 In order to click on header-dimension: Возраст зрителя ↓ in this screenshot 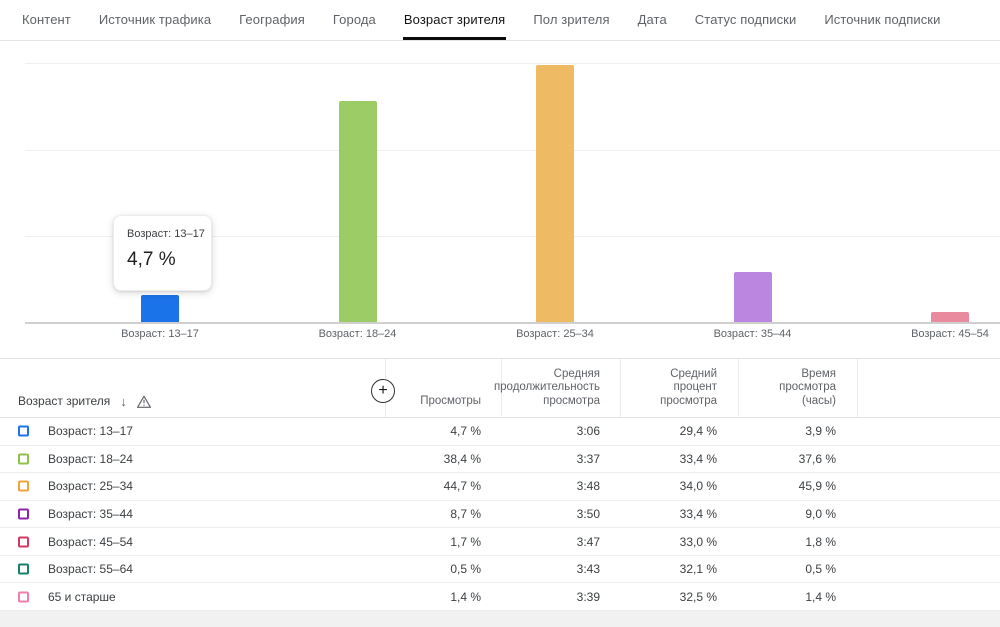, I will do `click(84, 401)`.